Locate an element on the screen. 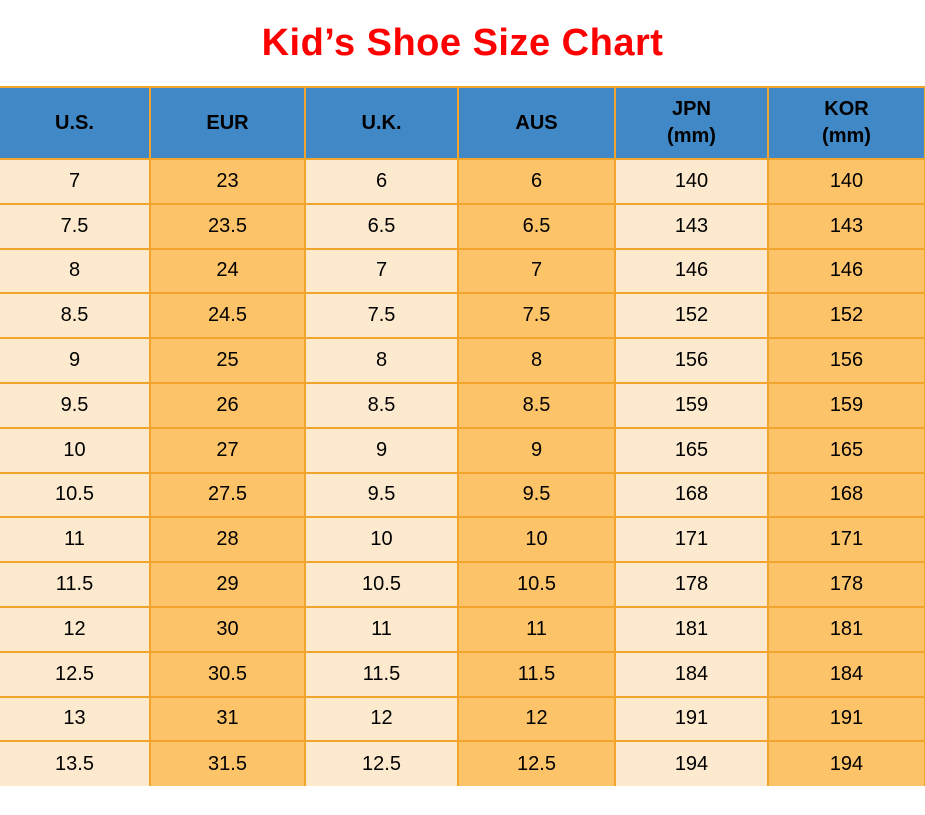 The height and width of the screenshot is (815, 925). table-row: 7.5 23.5 6.5 6.5 143 143 is located at coordinates (462, 226).